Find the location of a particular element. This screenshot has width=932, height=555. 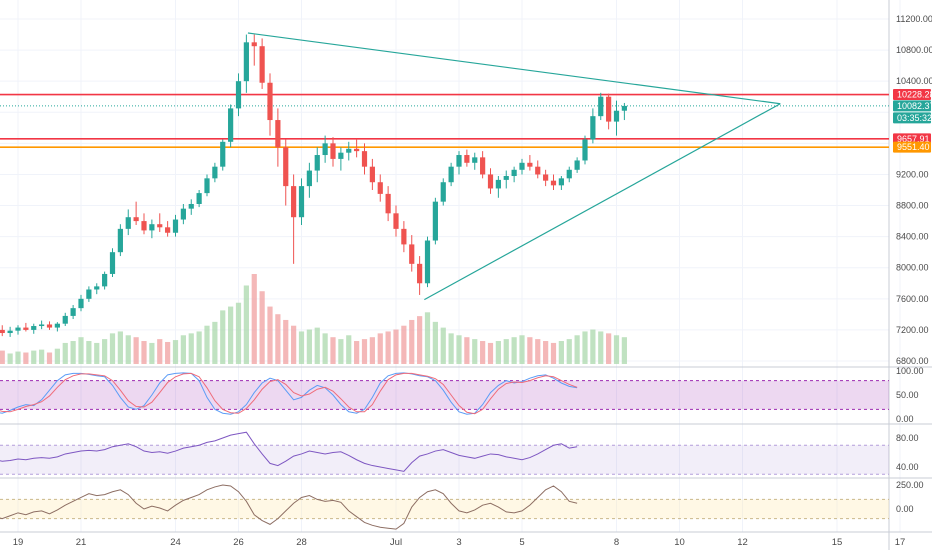

volume-bars is located at coordinates (313, 319).